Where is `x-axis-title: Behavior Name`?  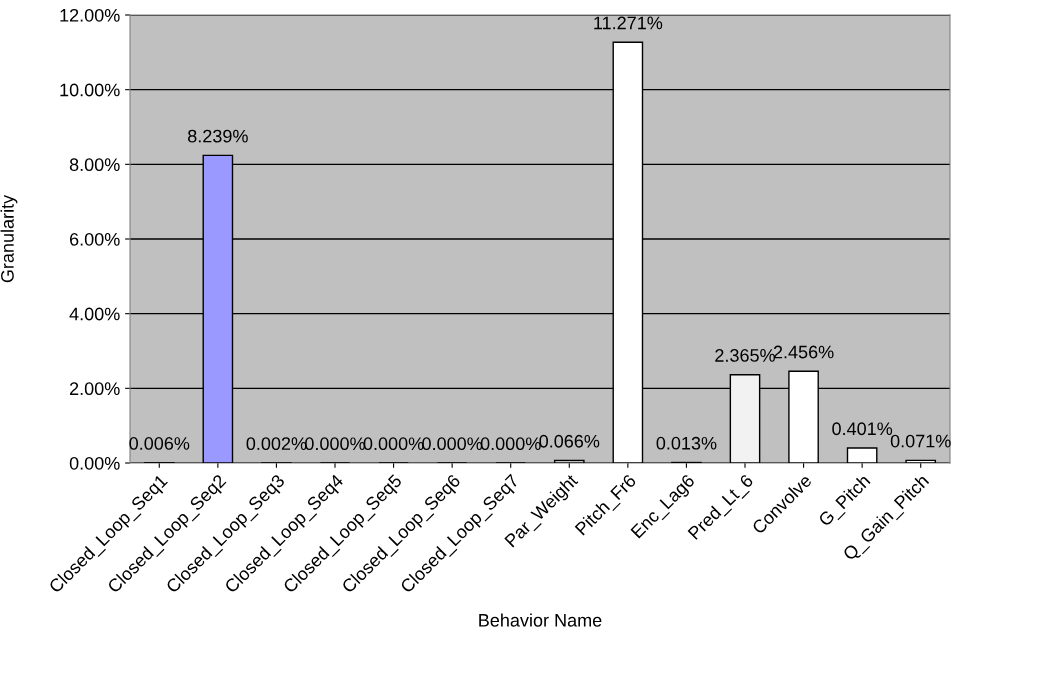
x-axis-title: Behavior Name is located at coordinates (540, 620).